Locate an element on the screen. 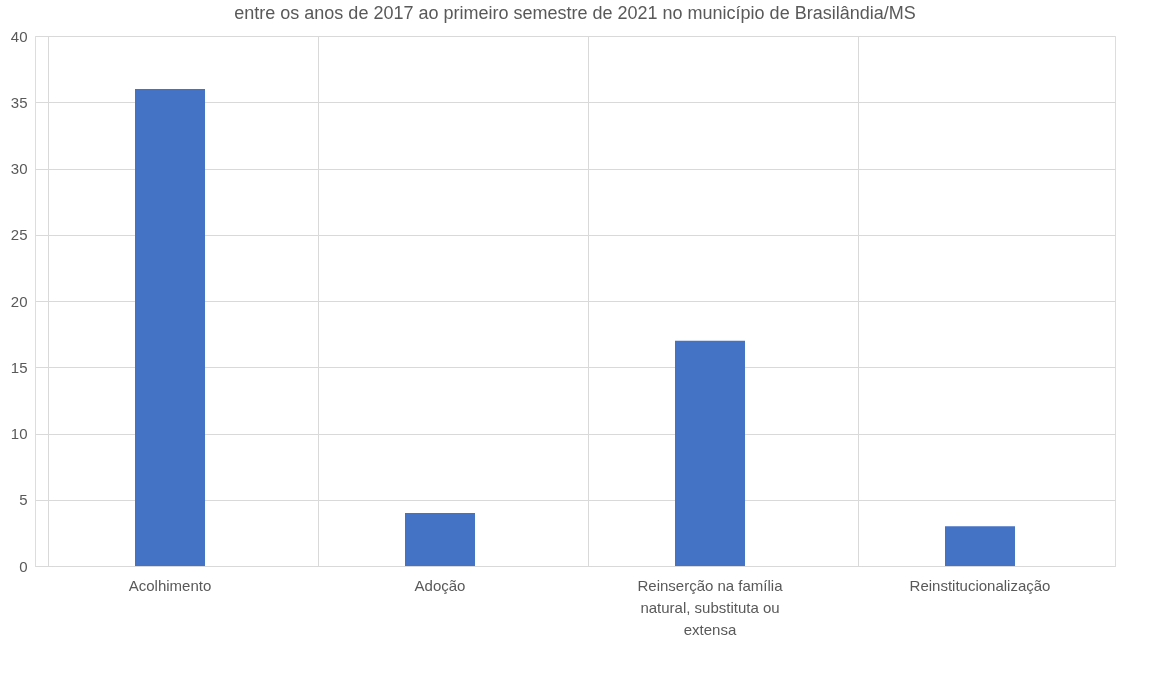 This screenshot has width=1150, height=679. y-tick-label: 35 is located at coordinates (19, 102).